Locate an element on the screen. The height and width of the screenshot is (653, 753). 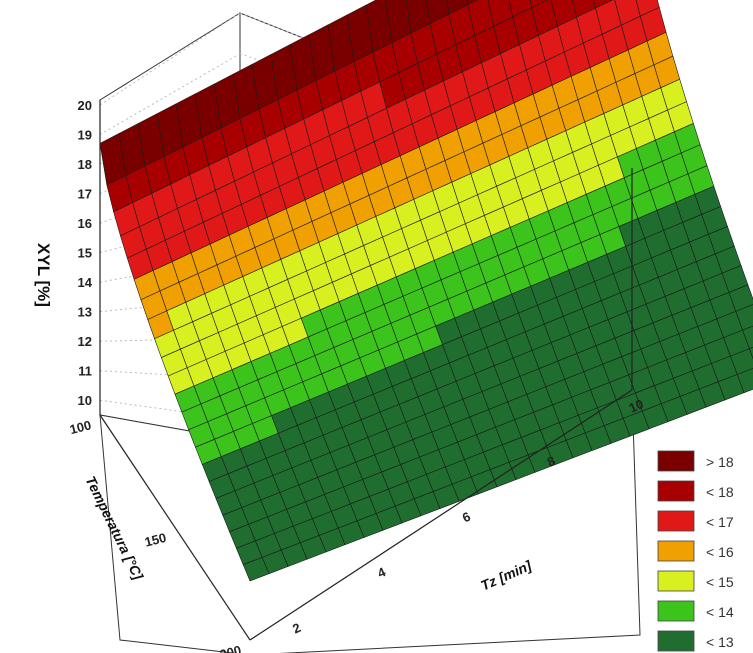
surface-cell is located at coordinates (256, 569).